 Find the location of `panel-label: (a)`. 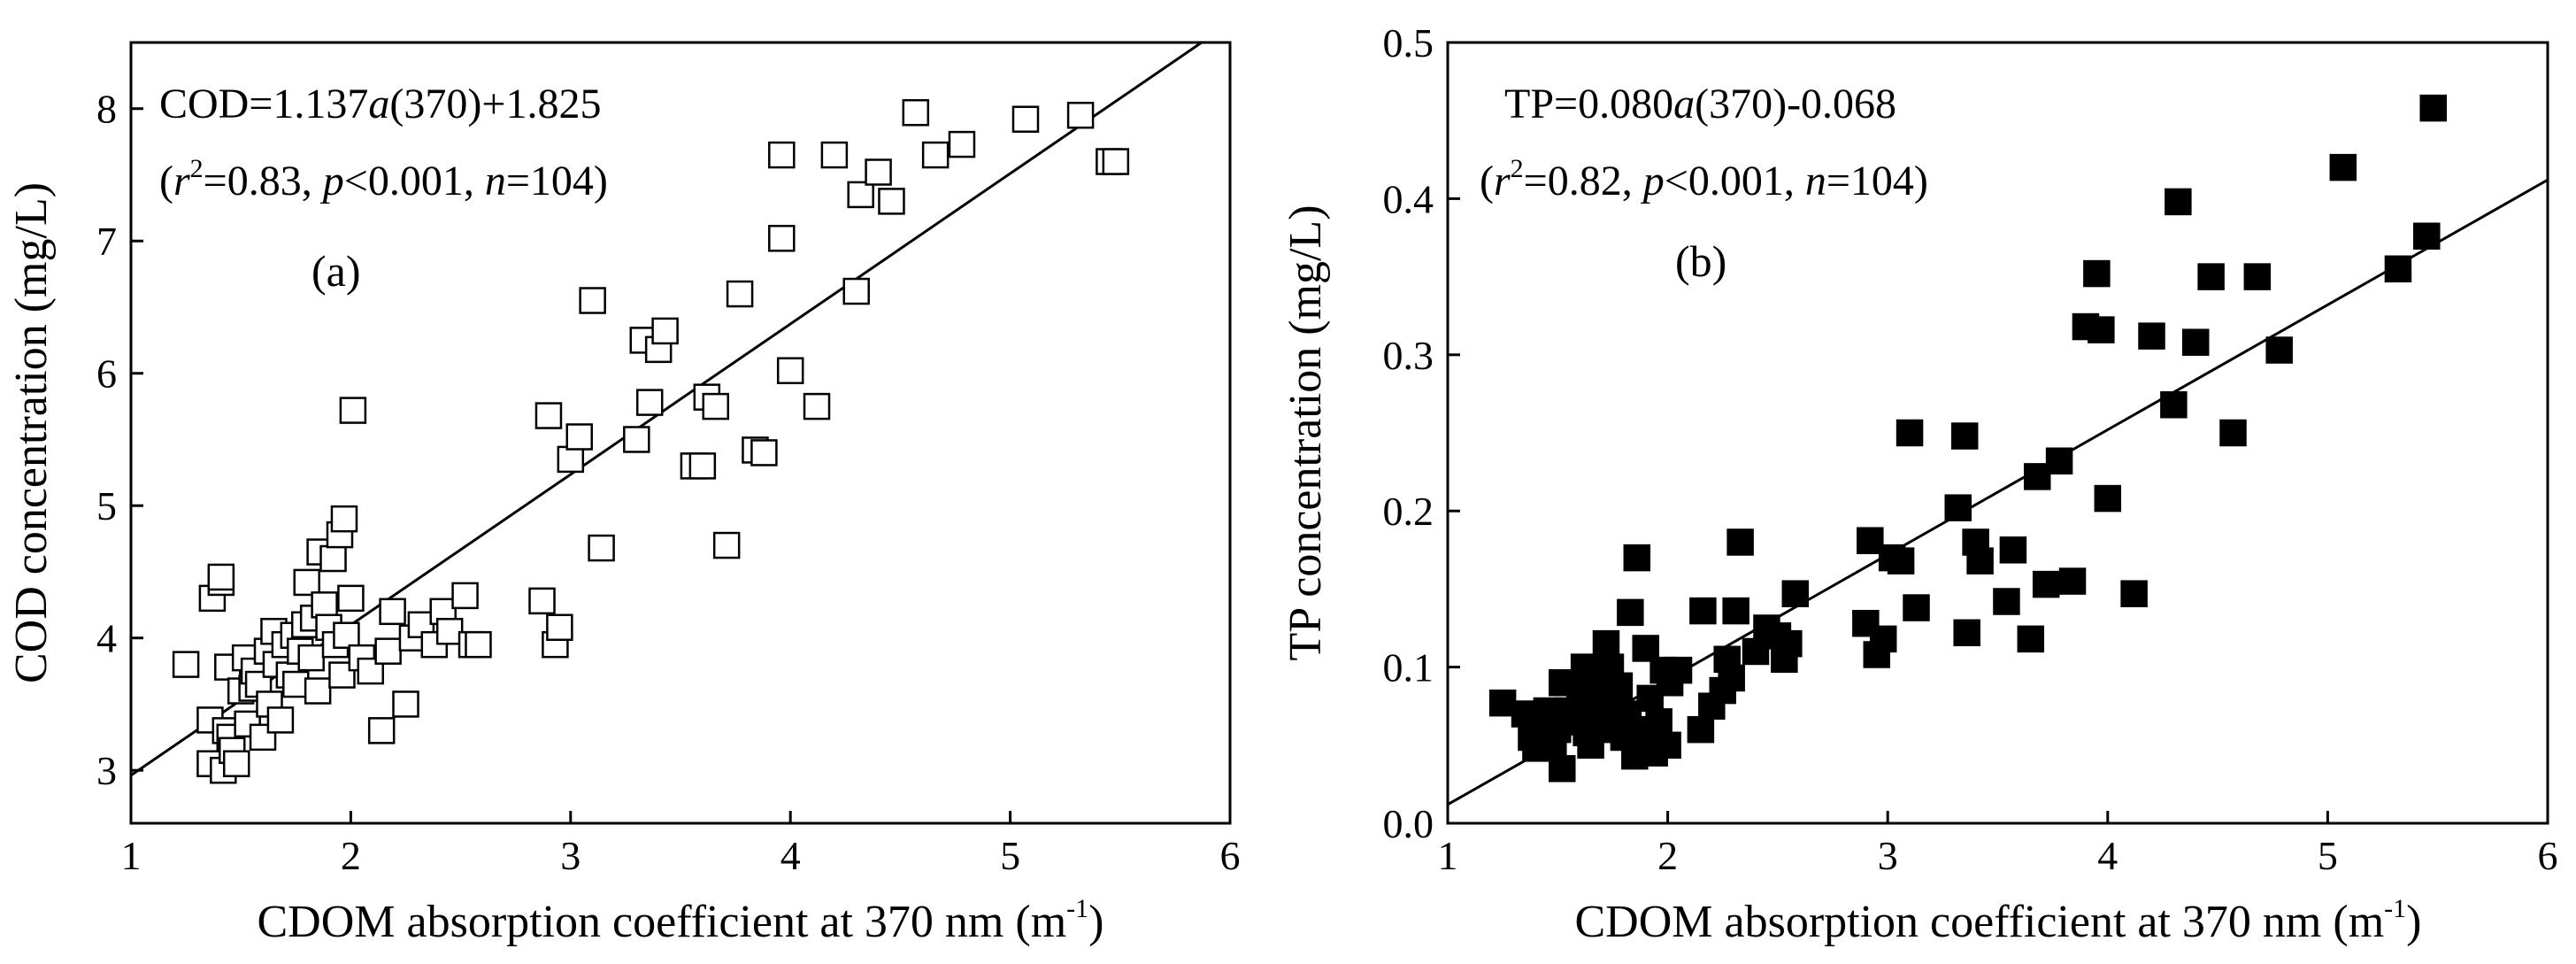

panel-label: (a) is located at coordinates (336, 271).